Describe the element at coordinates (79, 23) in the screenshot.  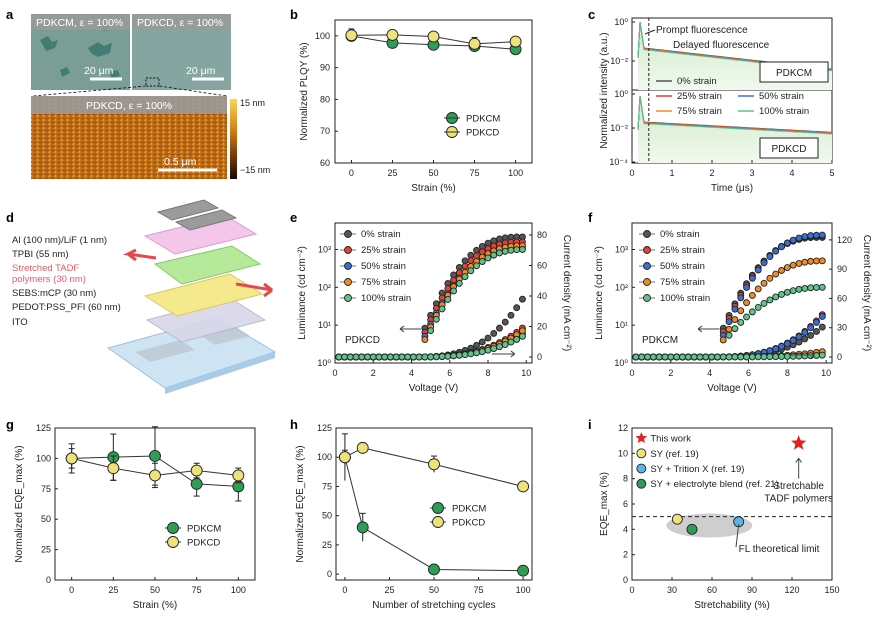
I see `image1-label: PDKCM, ε = 100%` at that location.